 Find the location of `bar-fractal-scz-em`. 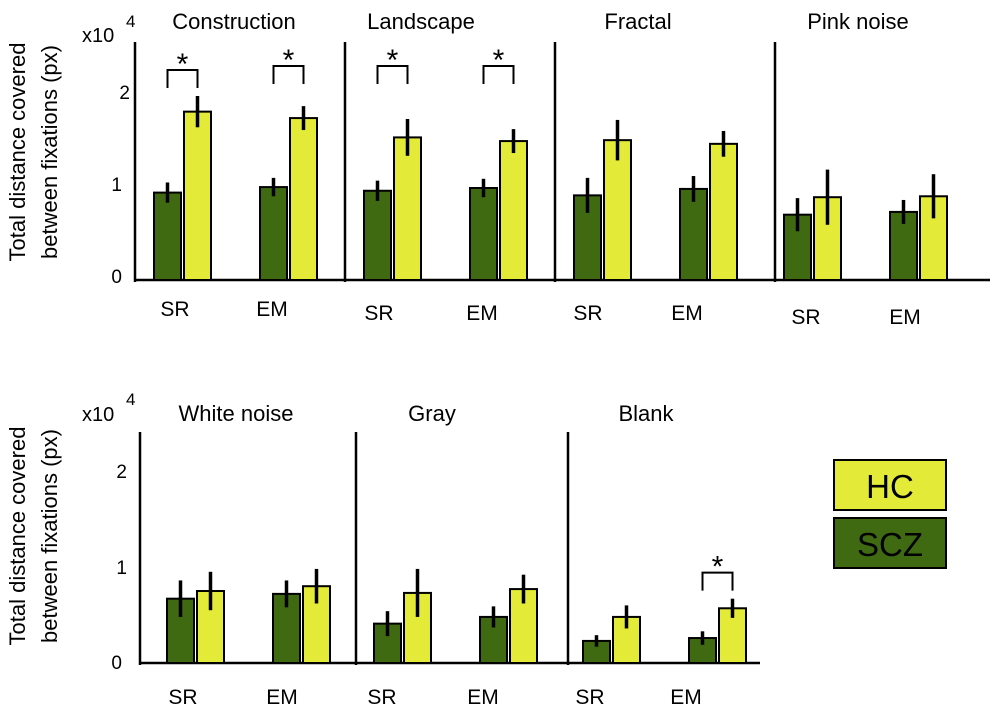

bar-fractal-scz-em is located at coordinates (693, 234).